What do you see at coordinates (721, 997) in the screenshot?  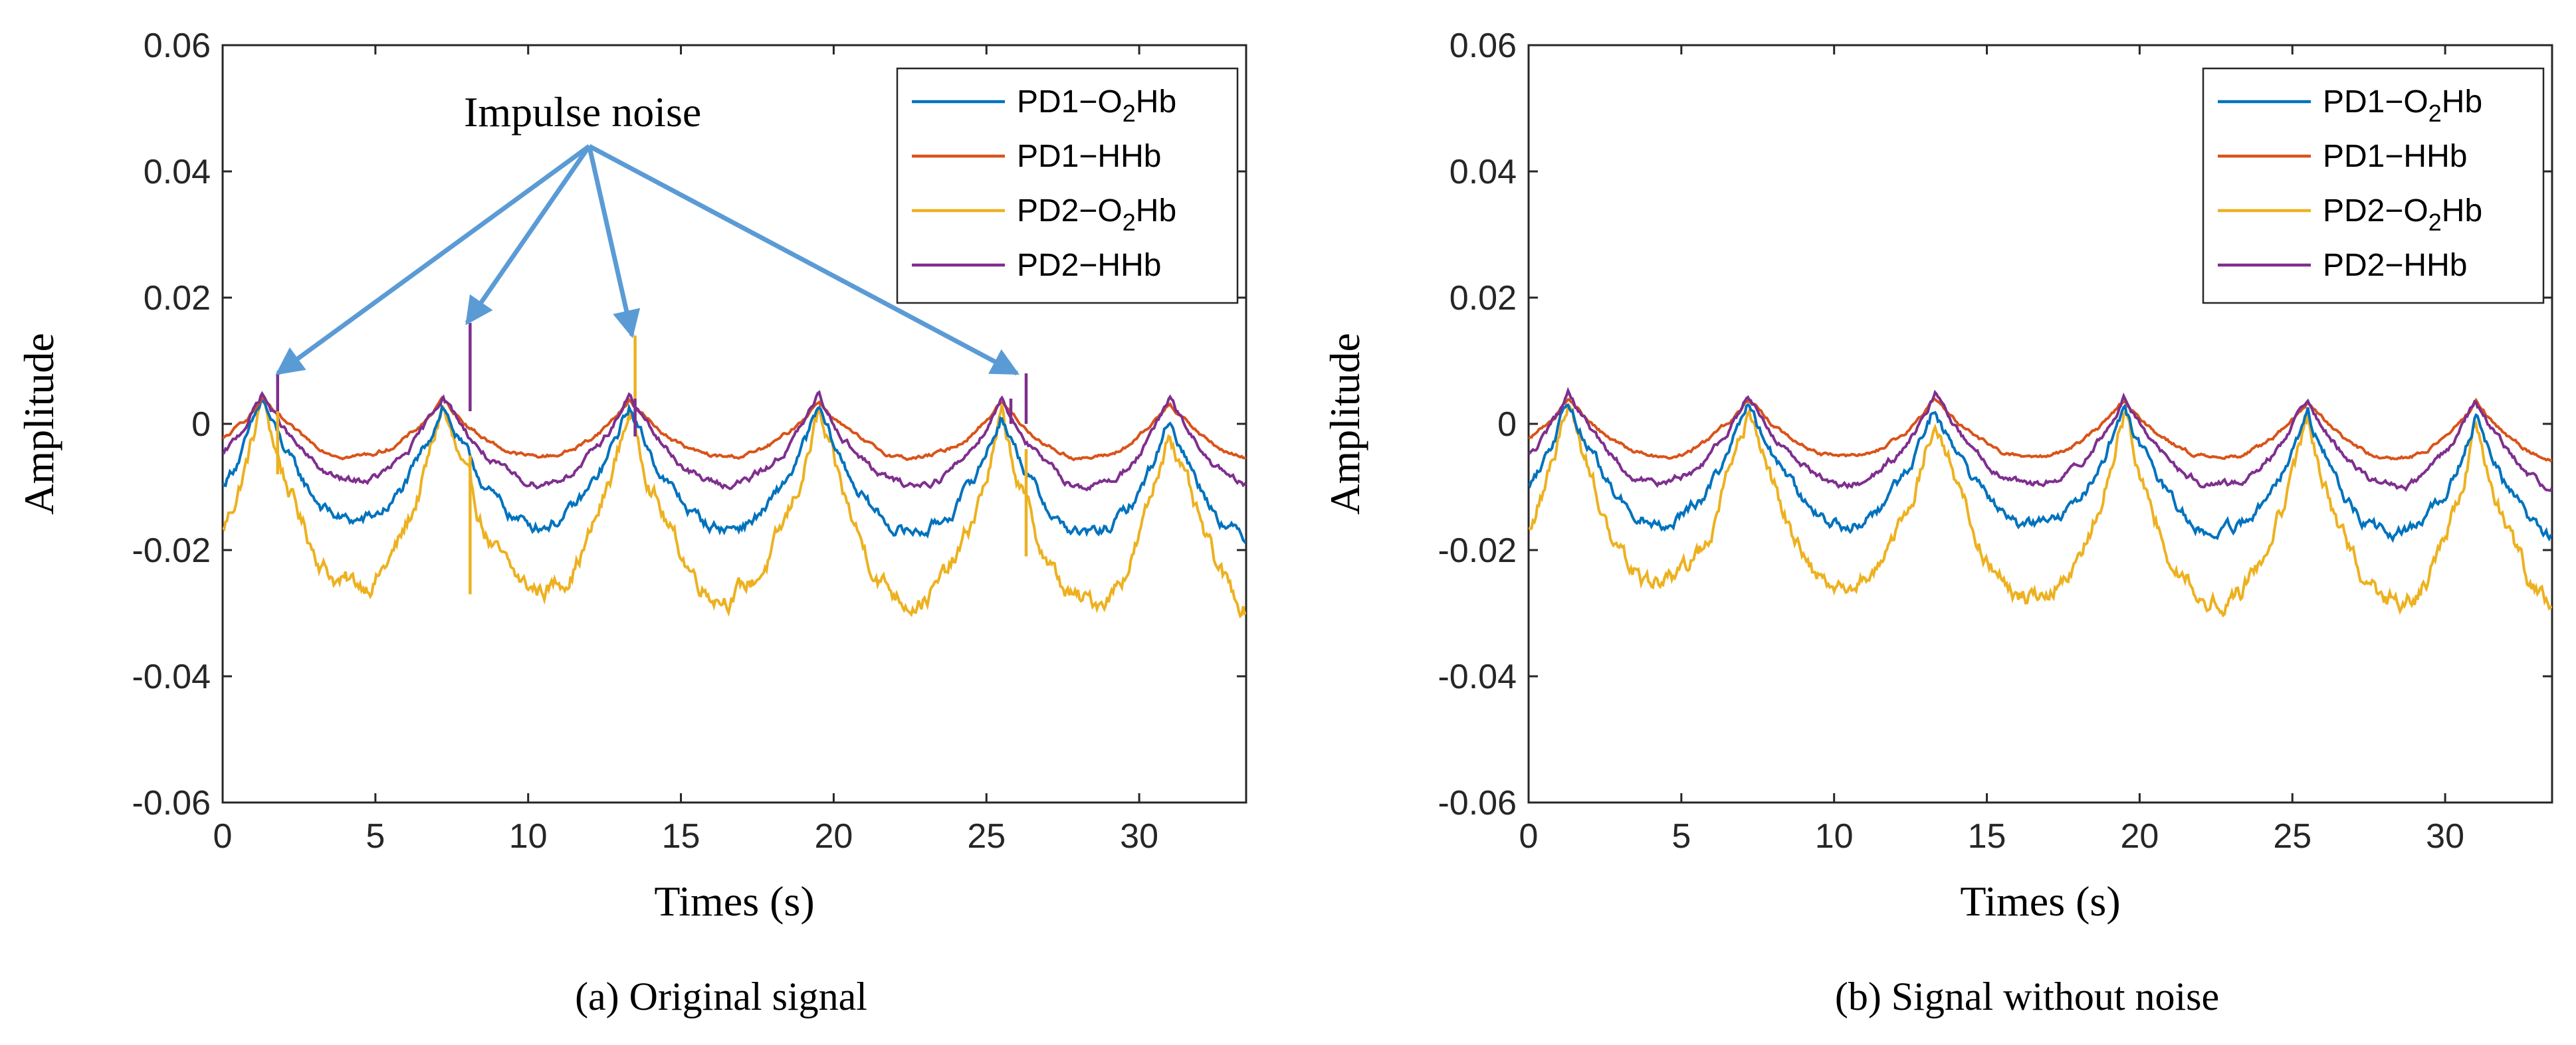 I see `figure-caption: (a) Original signal` at bounding box center [721, 997].